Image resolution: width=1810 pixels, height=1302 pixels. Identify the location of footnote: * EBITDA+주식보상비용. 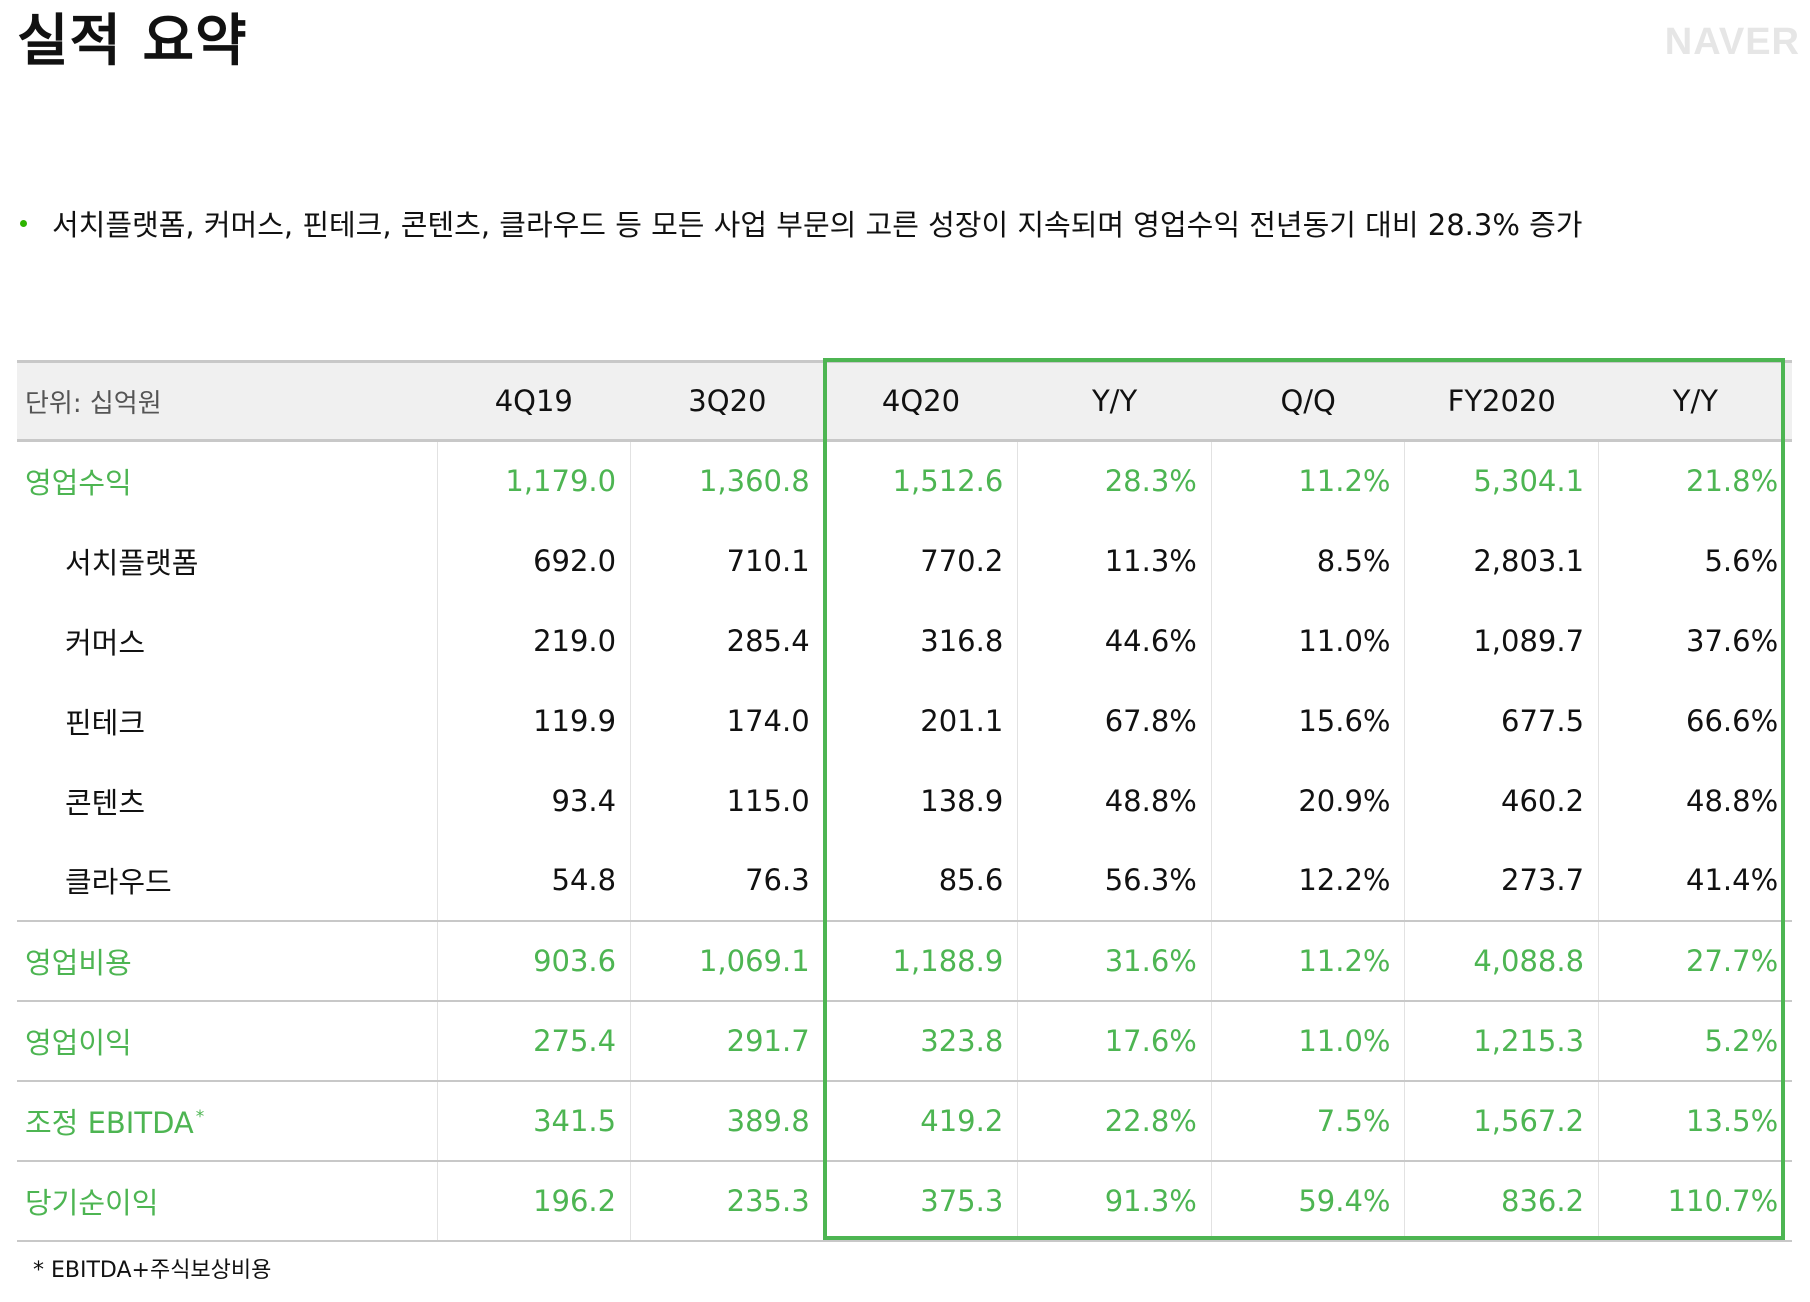
(152, 1270).